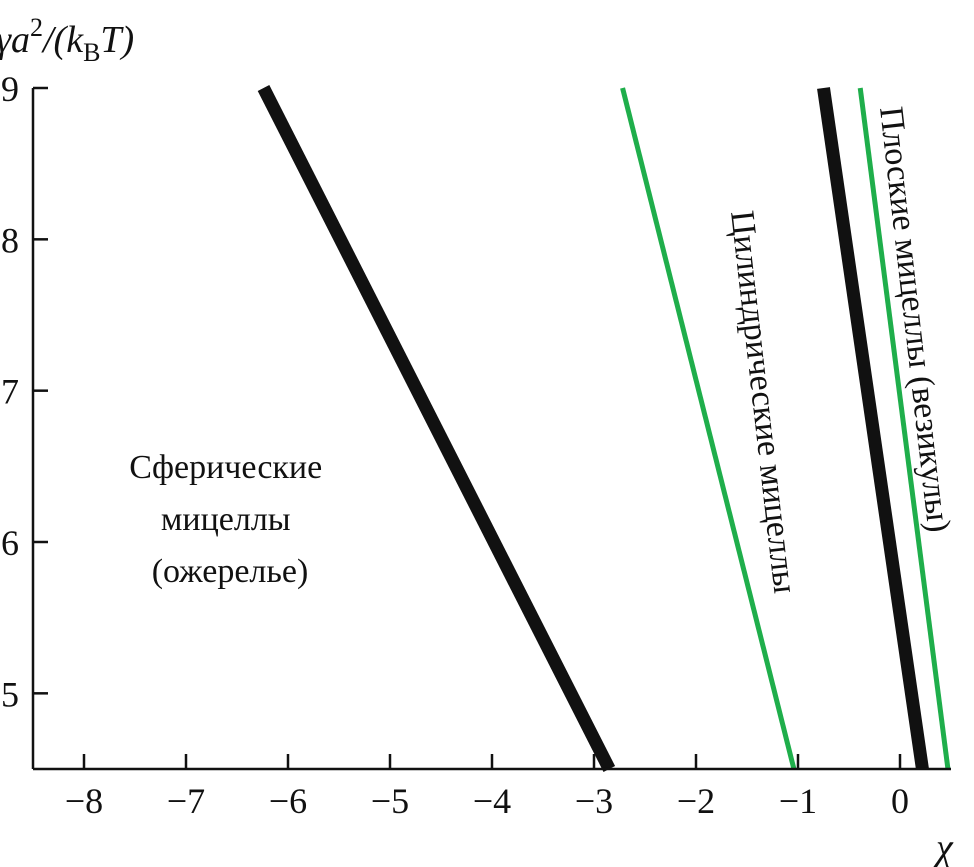 This screenshot has height=867, width=974. Describe the element at coordinates (226, 519) in the screenshot. I see `spherical-label-line-2: мицеллы` at that location.